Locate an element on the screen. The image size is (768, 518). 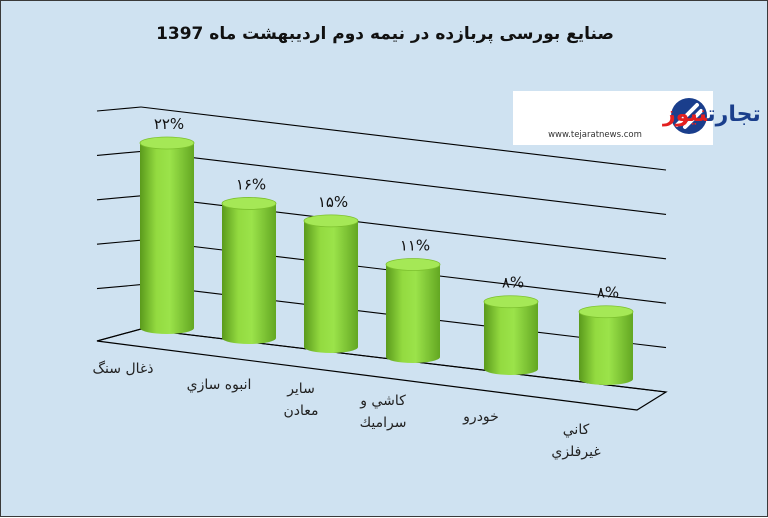
logo-text-red: نیوز is located at coordinates (685, 114).